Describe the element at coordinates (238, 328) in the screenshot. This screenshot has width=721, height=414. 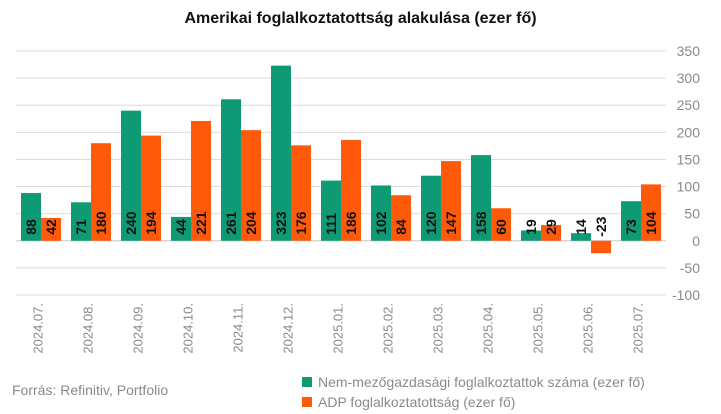
I see `x-tick-label: 2024.11.` at that location.